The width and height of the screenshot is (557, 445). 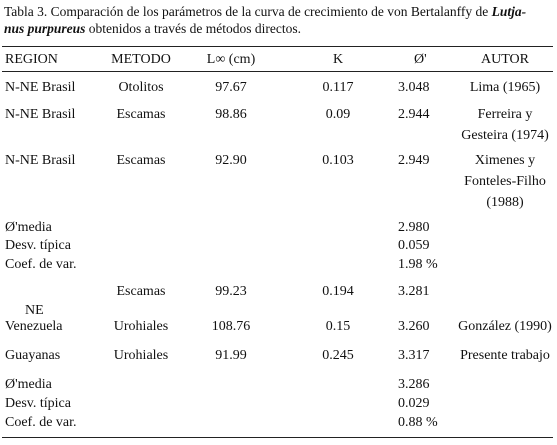 What do you see at coordinates (509, 11) in the screenshot?
I see `caption-italic: Lutja-` at bounding box center [509, 11].